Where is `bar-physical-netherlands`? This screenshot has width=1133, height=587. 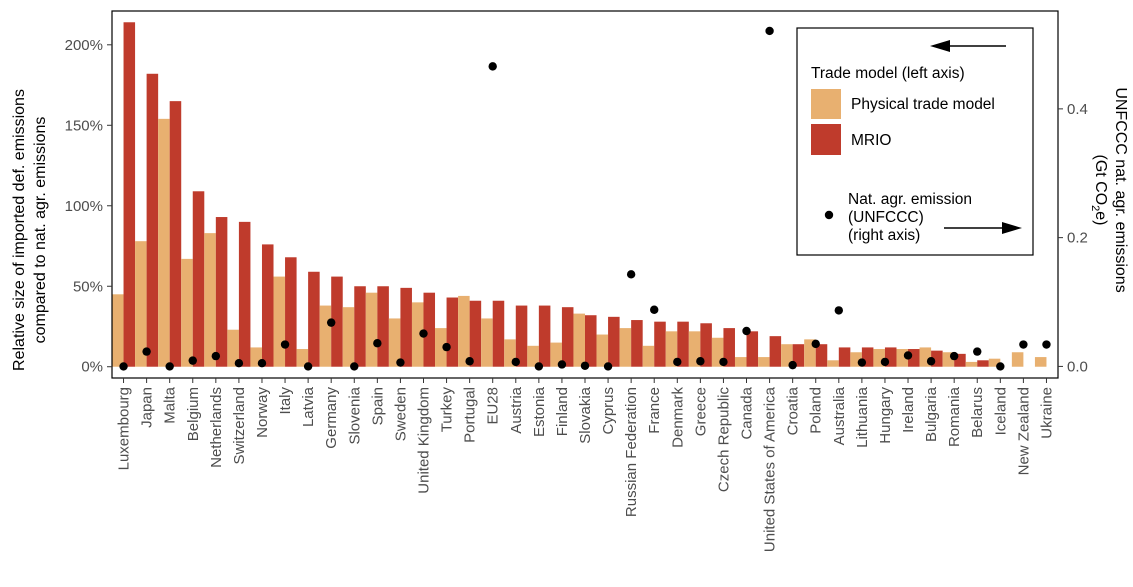 bar-physical-netherlands is located at coordinates (210, 300).